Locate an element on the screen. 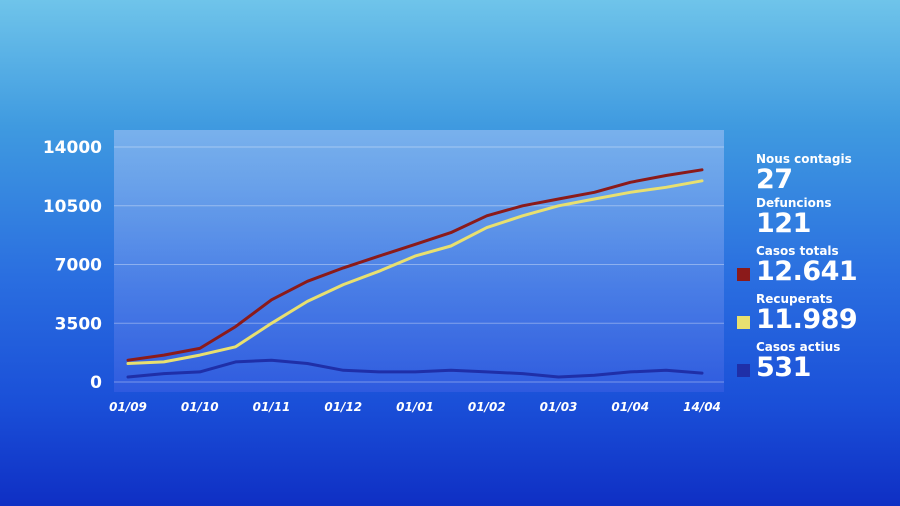  y-tick-label: 0 is located at coordinates (96, 383).